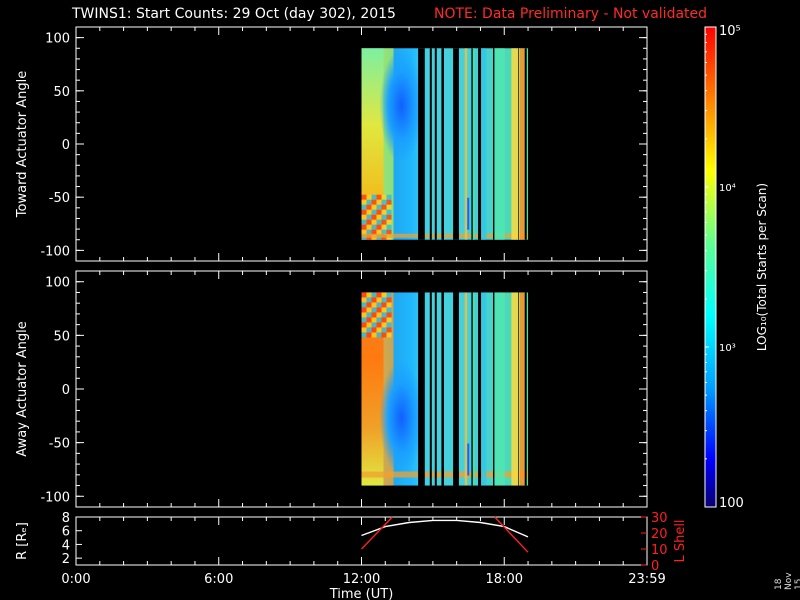 Image resolution: width=800 pixels, height=600 pixels. What do you see at coordinates (361, 579) in the screenshot?
I see `x-tick-label: 12:00` at bounding box center [361, 579].